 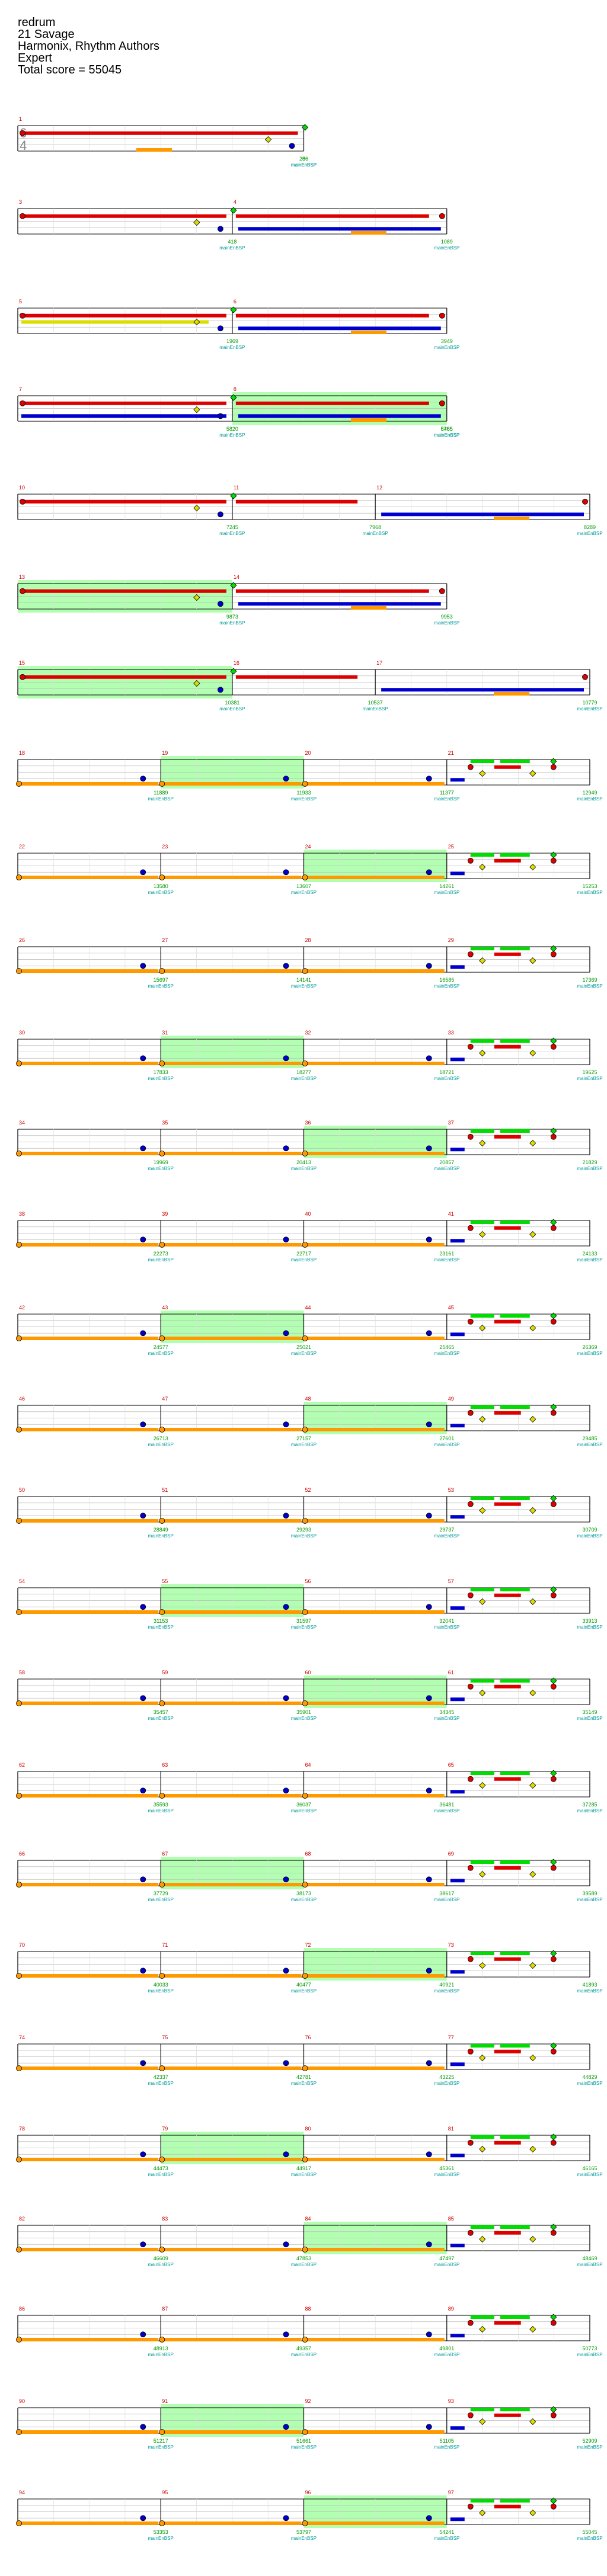 What do you see at coordinates (22, 2219) in the screenshot?
I see `measure-number: 82` at bounding box center [22, 2219].